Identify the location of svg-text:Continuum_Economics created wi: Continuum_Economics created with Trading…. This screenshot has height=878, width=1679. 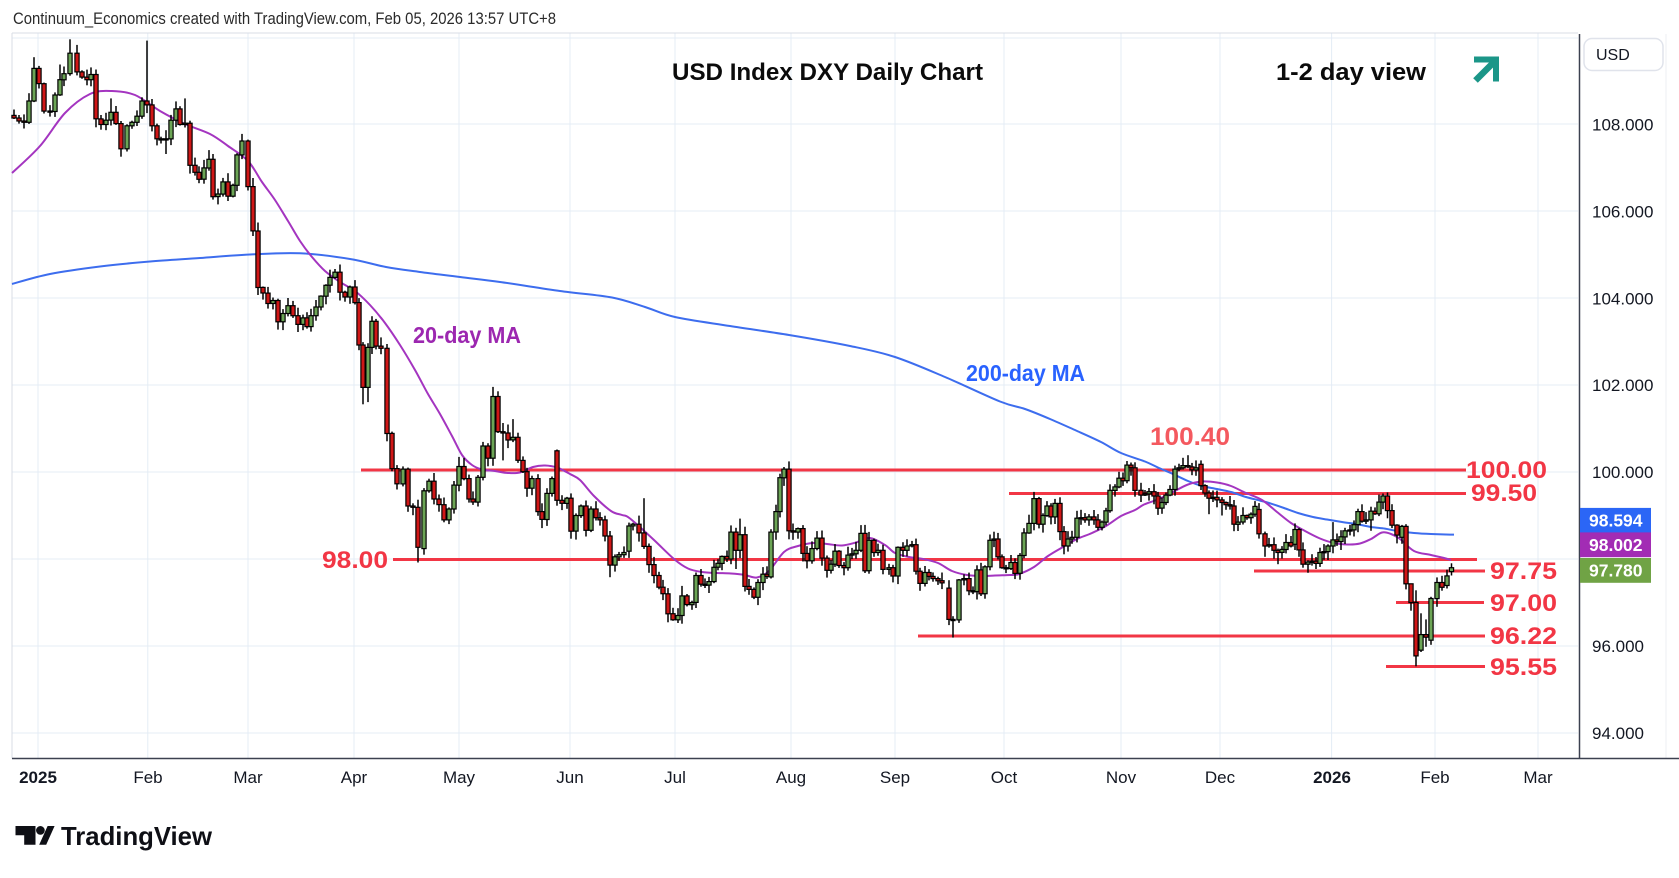
(284, 18).